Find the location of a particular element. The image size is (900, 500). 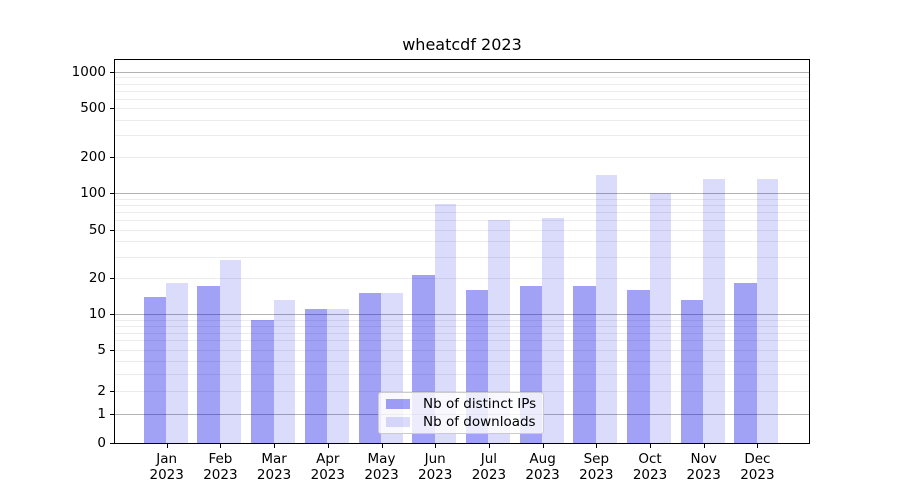

y-tick-label: 0 is located at coordinates (101, 443).